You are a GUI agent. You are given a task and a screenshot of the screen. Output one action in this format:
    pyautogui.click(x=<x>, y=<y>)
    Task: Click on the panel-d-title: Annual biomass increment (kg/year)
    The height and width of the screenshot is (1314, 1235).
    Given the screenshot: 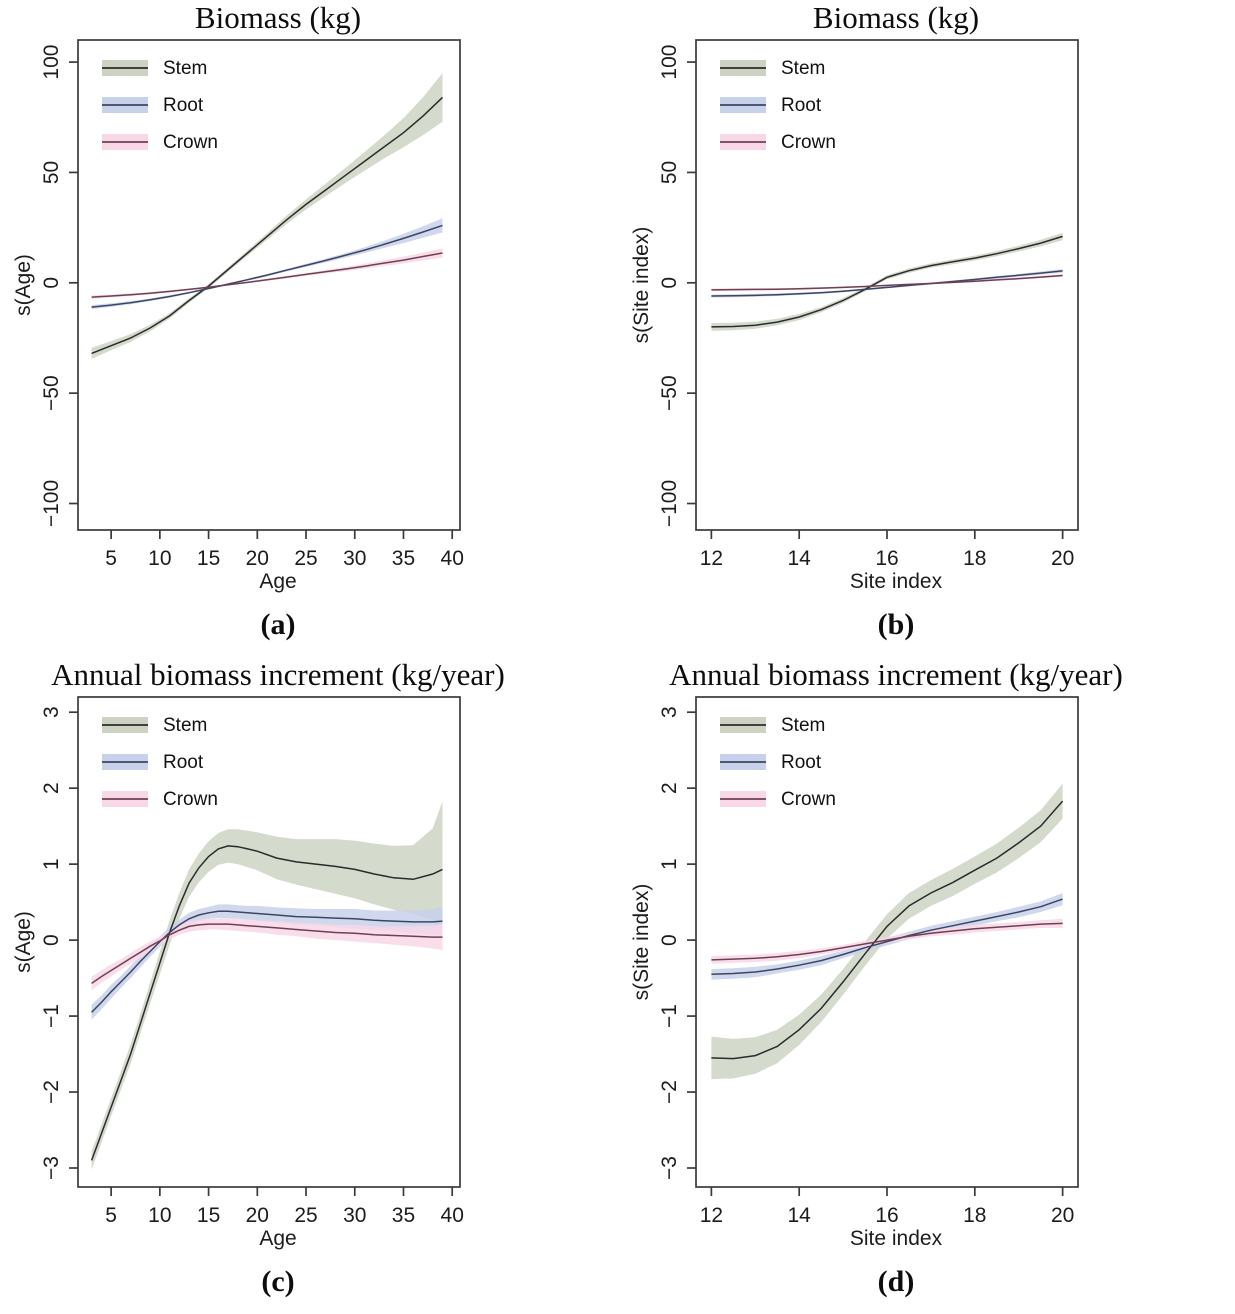 What is the action you would take?
    pyautogui.click(x=896, y=674)
    